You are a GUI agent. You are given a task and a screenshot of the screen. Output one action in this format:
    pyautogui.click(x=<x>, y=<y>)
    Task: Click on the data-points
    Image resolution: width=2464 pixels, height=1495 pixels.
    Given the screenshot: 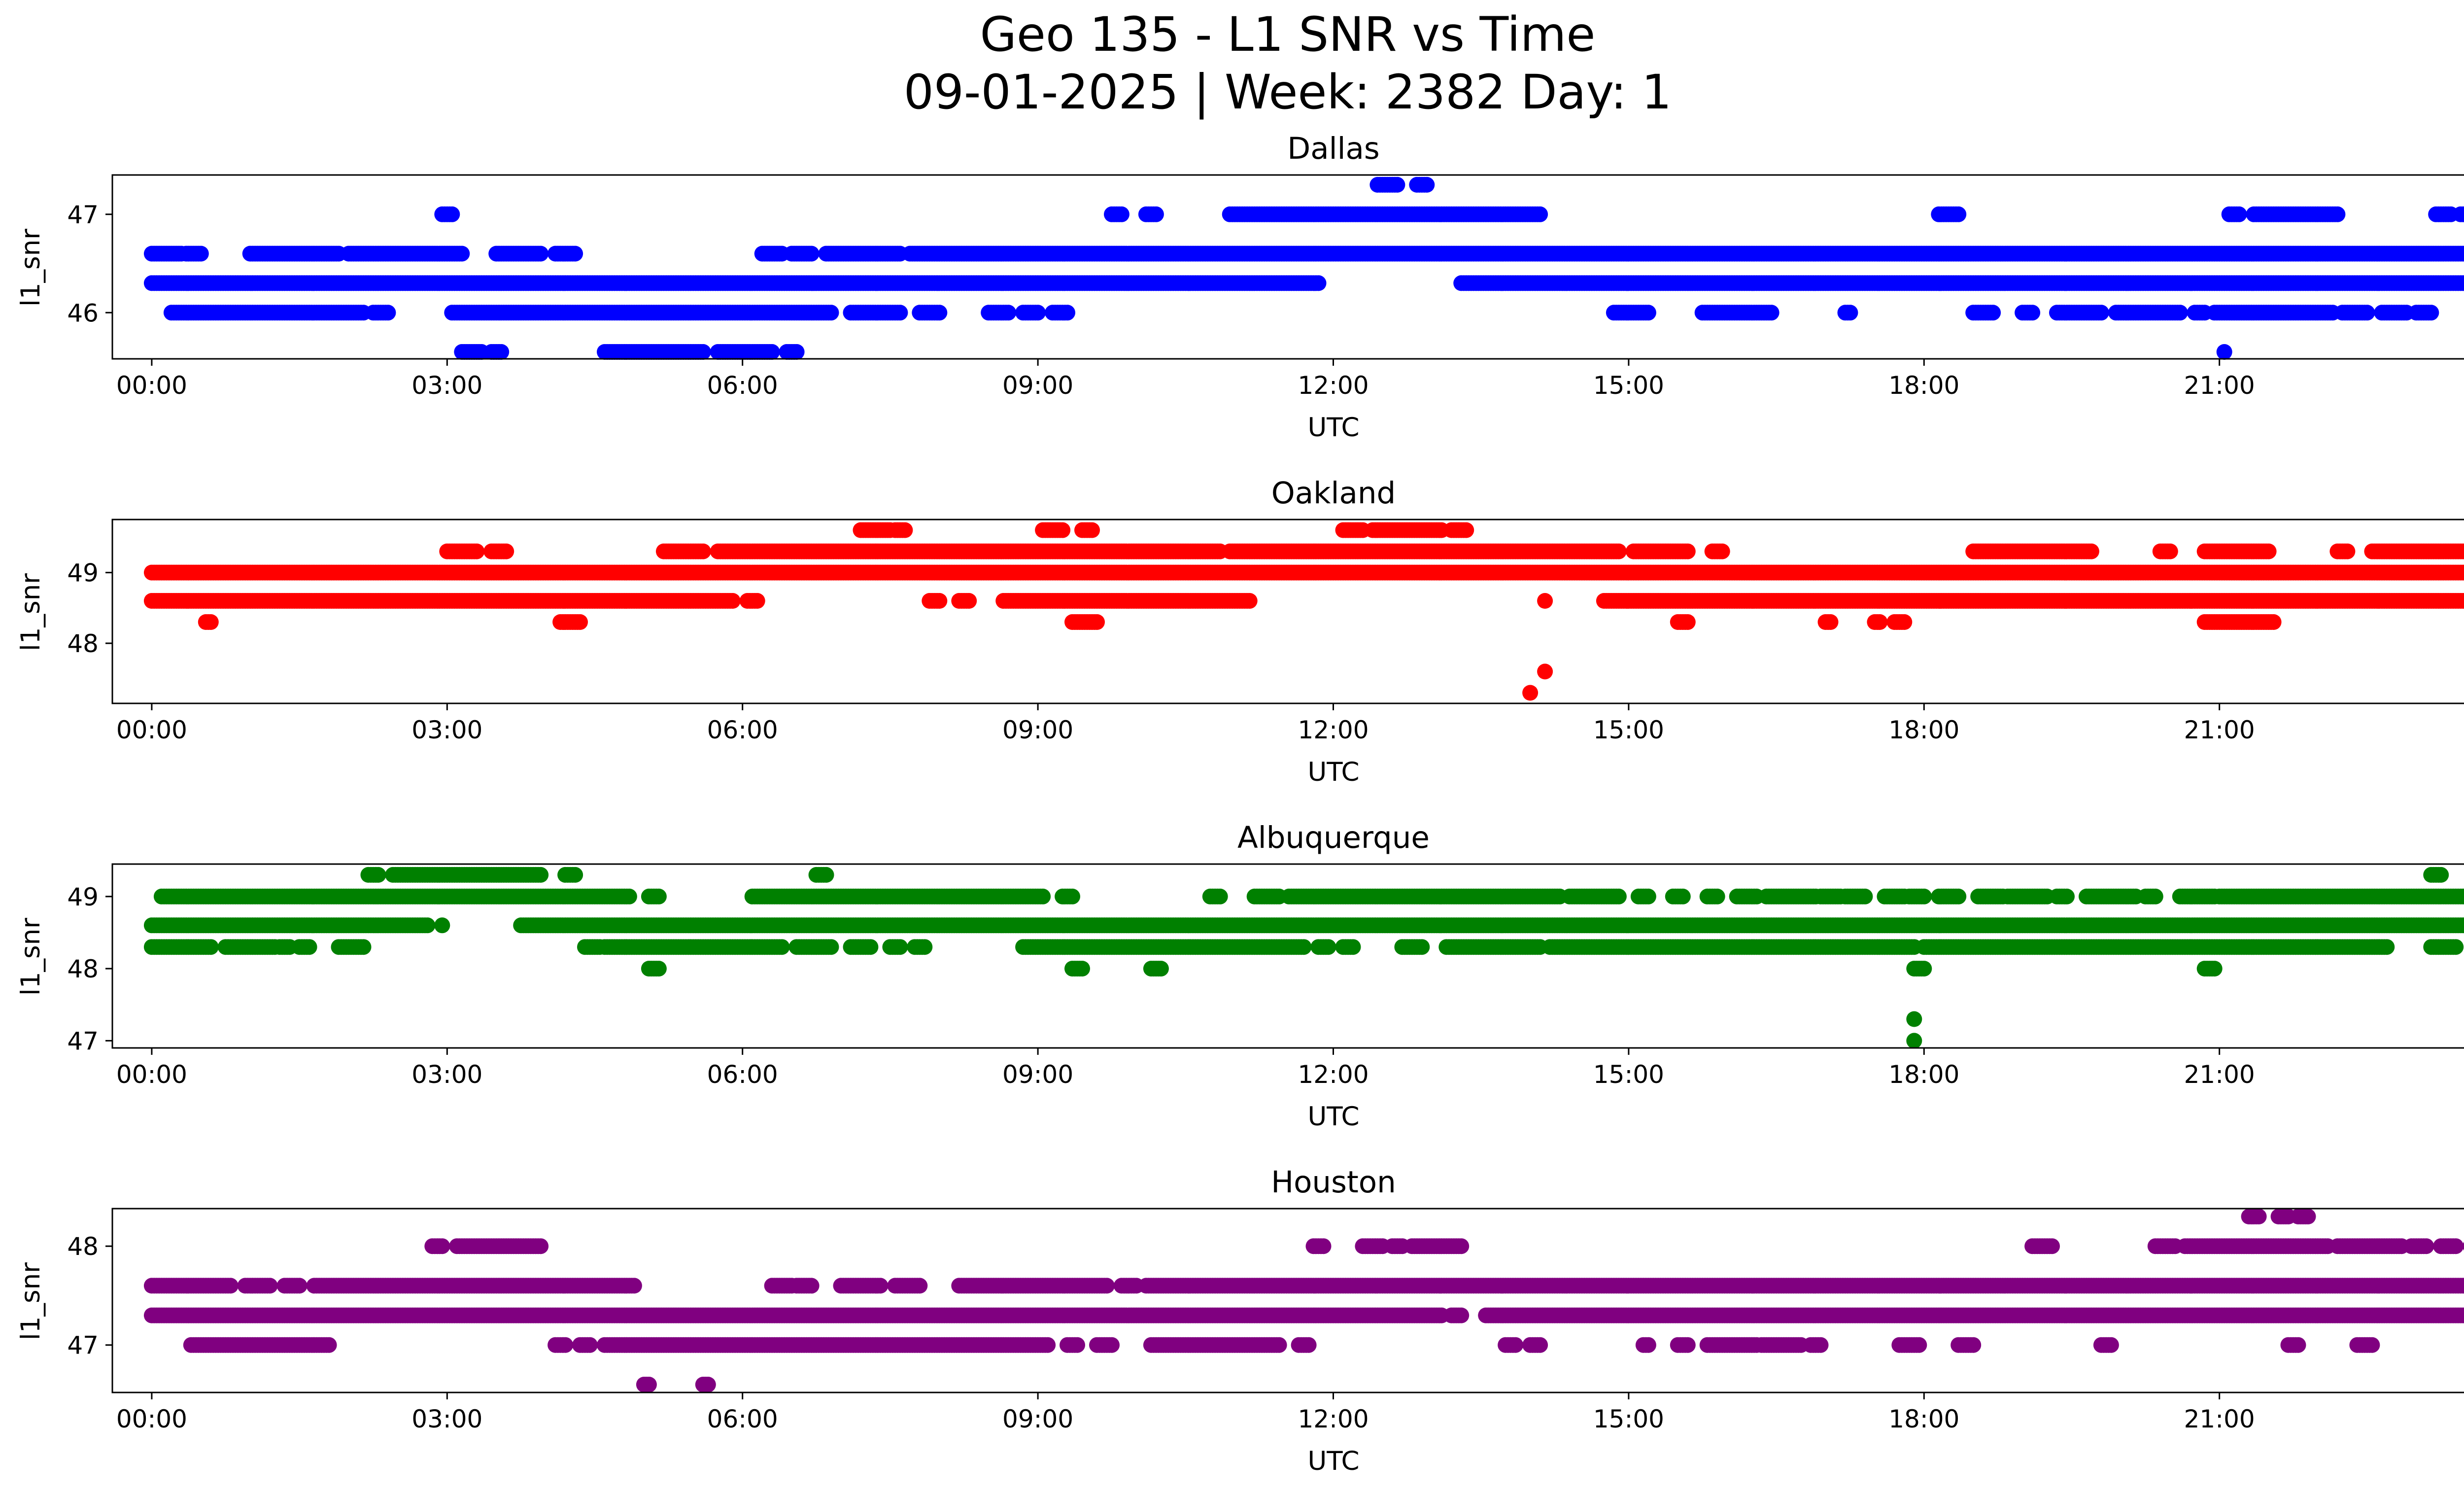 What is the action you would take?
    pyautogui.click(x=1303, y=268)
    